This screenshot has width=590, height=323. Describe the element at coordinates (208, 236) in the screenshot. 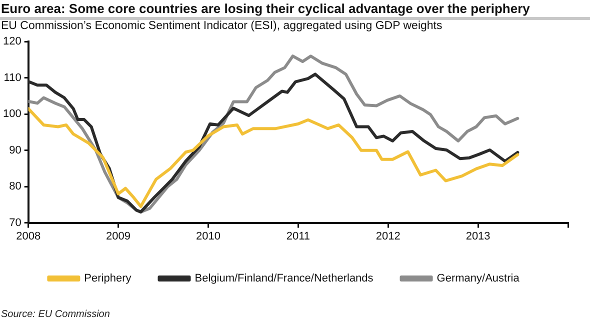

I see `x-tick-label: 2010` at that location.